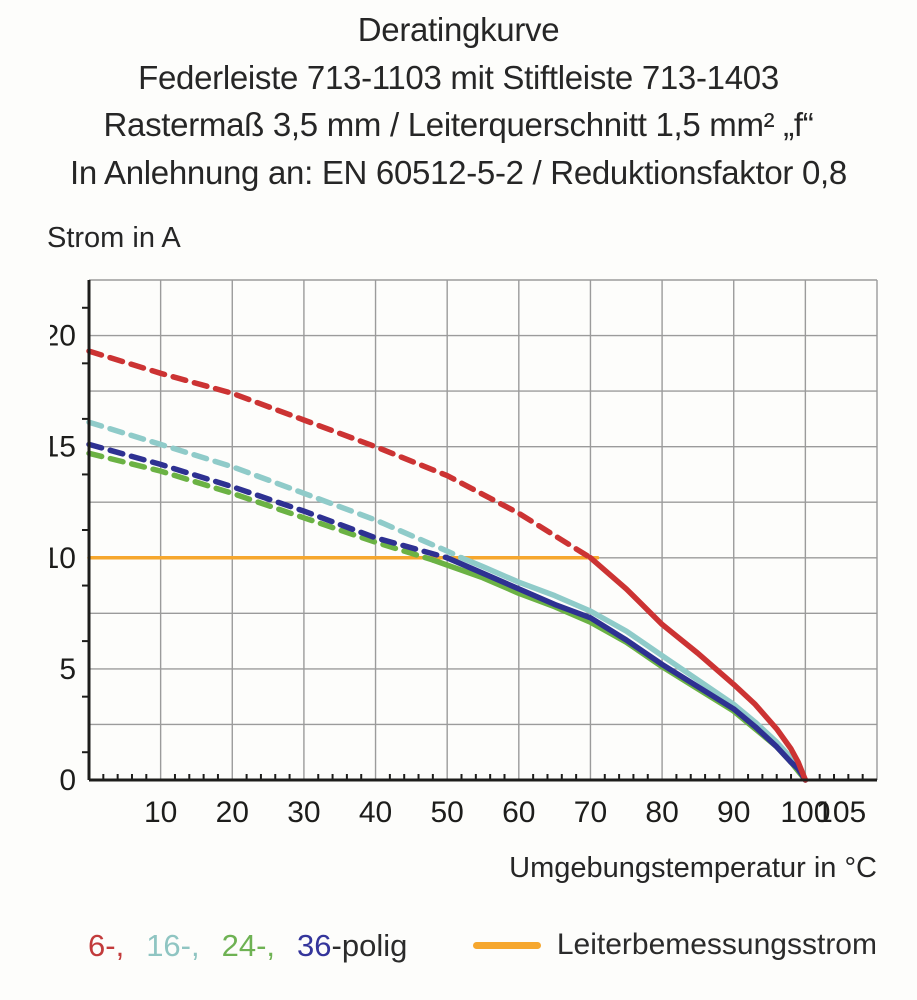 The image size is (917, 1000). What do you see at coordinates (446, 812) in the screenshot?
I see `x-tick-label: 50` at bounding box center [446, 812].